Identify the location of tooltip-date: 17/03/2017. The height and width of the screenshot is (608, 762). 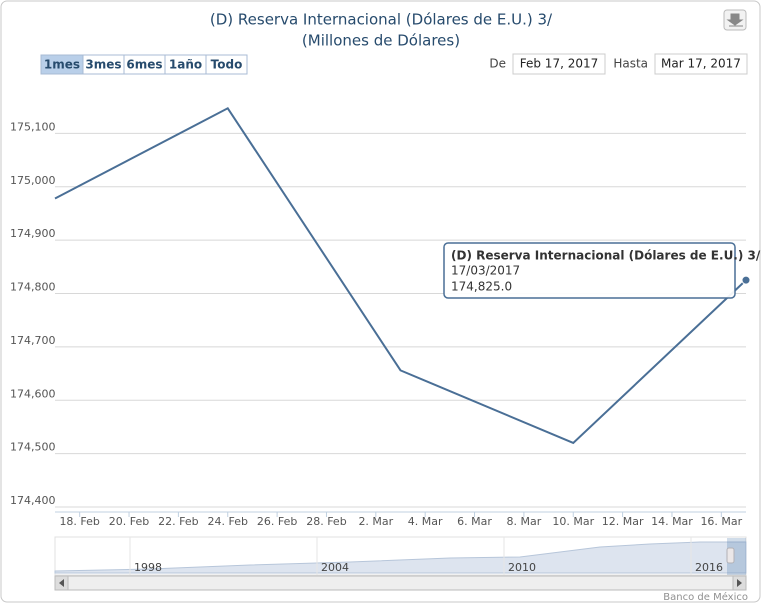
(485, 271).